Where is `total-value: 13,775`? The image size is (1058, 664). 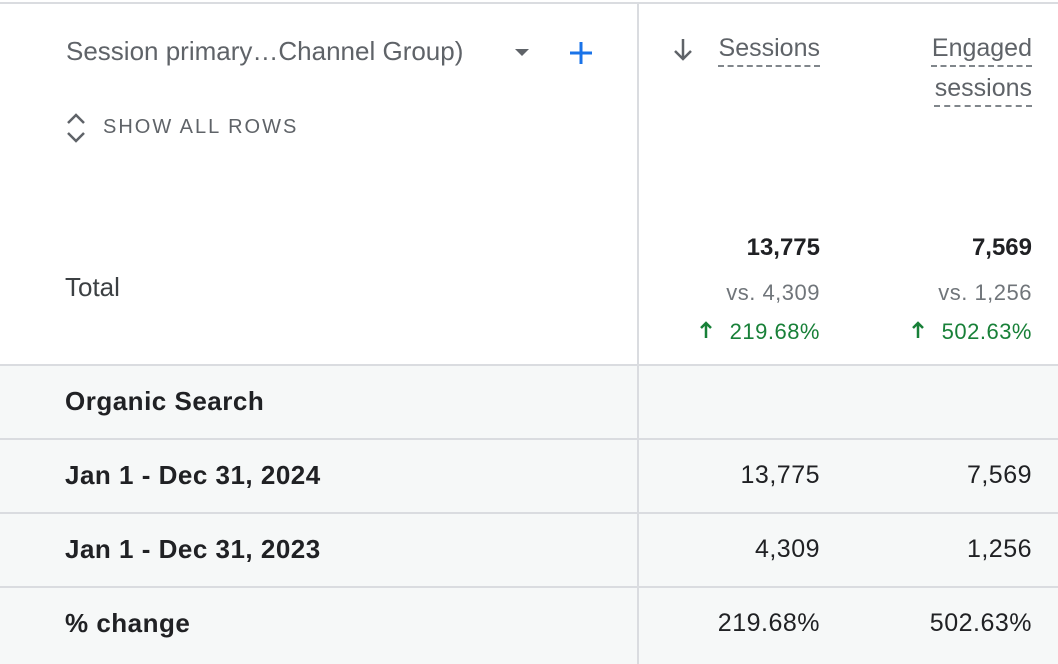 total-value: 13,775 is located at coordinates (783, 247).